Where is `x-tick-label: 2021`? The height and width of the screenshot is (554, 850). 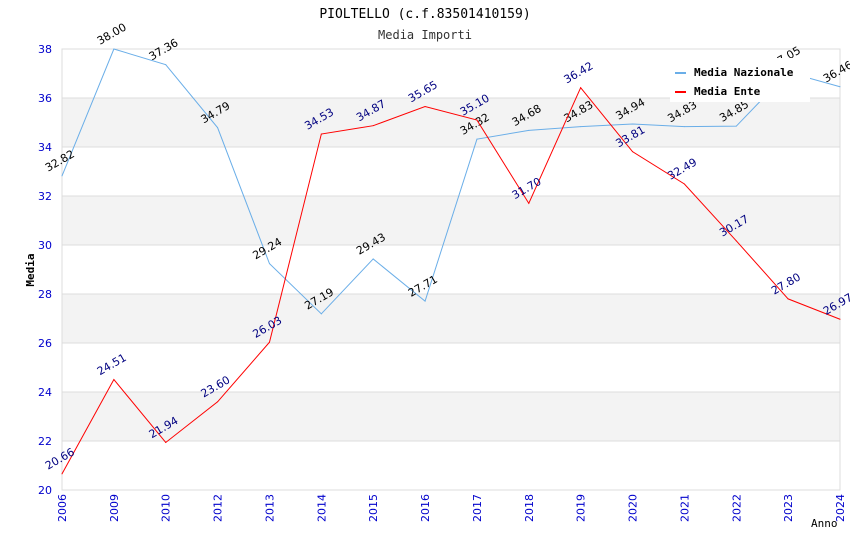
x-tick-label: 2021 is located at coordinates (684, 508).